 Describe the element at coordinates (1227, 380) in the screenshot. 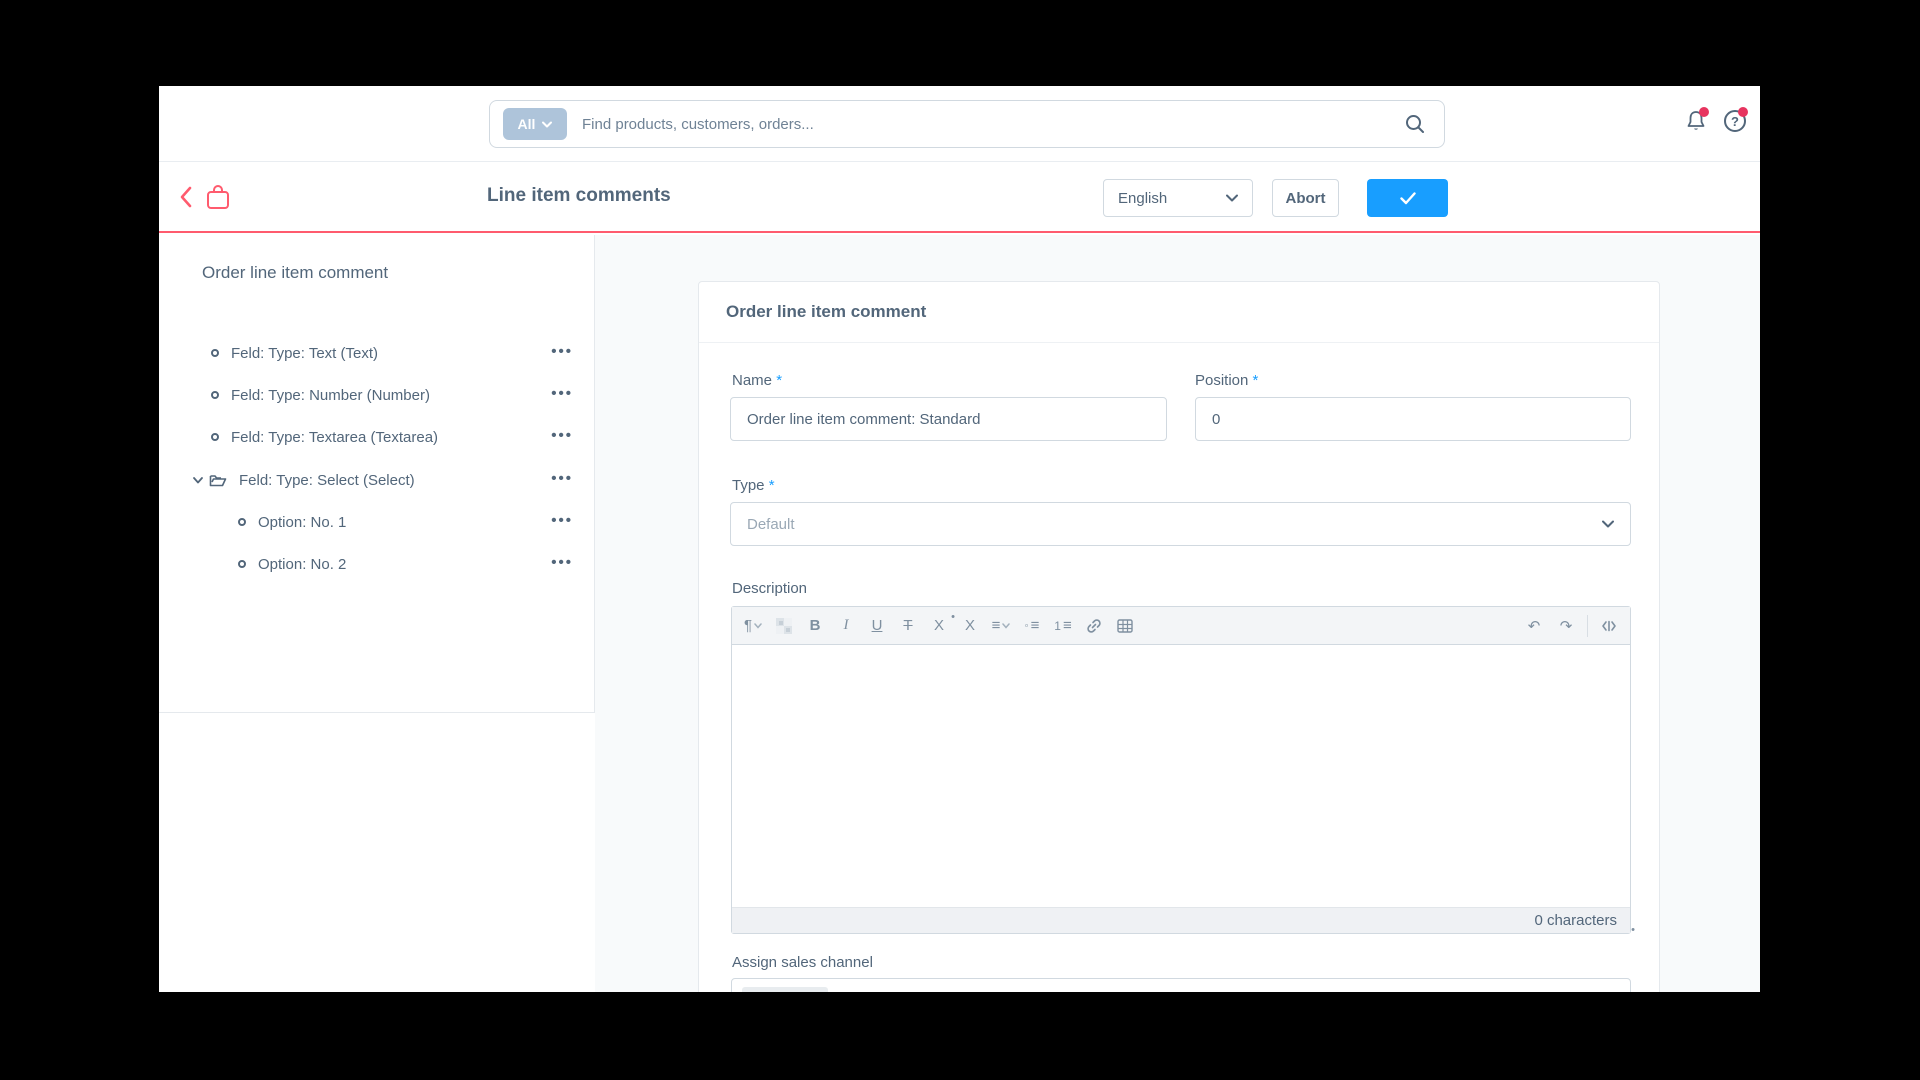

I see `position-label: Position *` at that location.